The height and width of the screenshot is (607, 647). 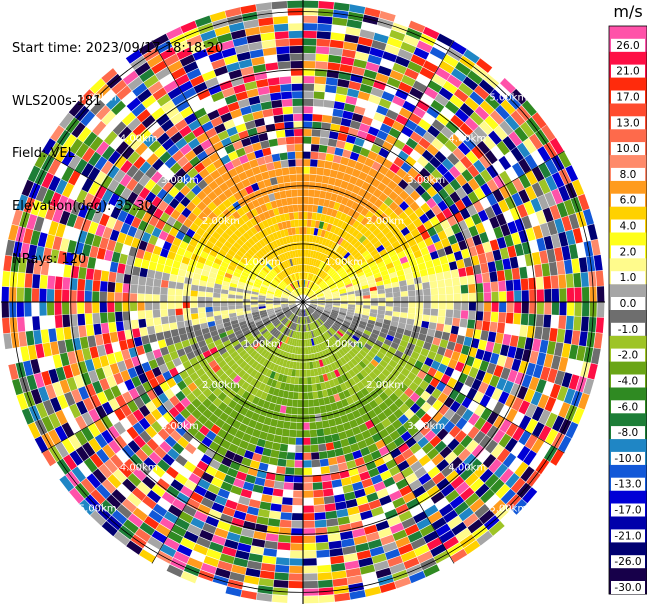 I want to click on colorbar-label: m/s, so click(x=627, y=11).